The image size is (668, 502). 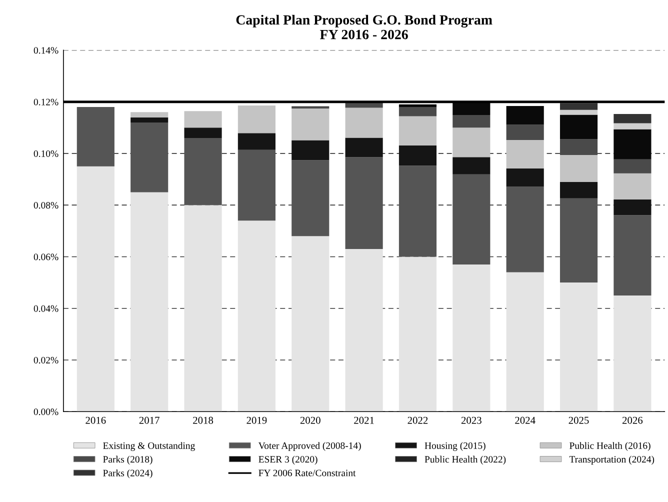 What do you see at coordinates (525, 420) in the screenshot?
I see `x-tick-label: 2024` at bounding box center [525, 420].